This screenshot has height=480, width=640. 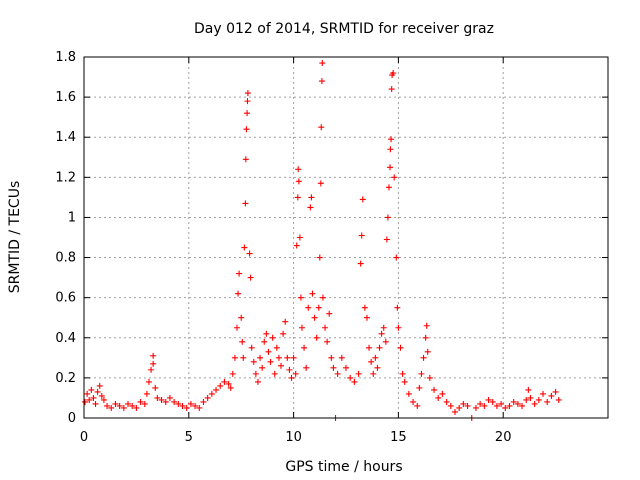 What do you see at coordinates (15, 237) in the screenshot?
I see `y-axis-label: SRMTID / TECUs` at bounding box center [15, 237].